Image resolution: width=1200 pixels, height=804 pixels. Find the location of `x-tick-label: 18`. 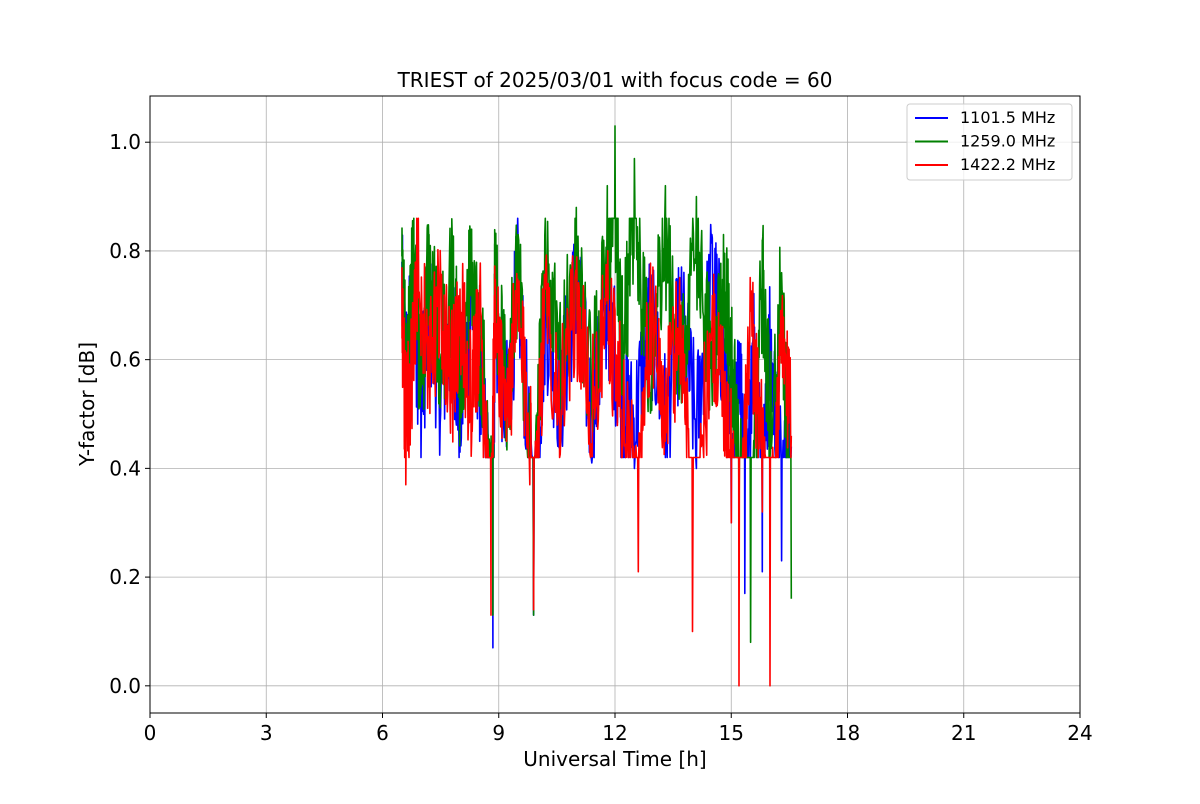

x-tick-label: 18 is located at coordinates (847, 733).